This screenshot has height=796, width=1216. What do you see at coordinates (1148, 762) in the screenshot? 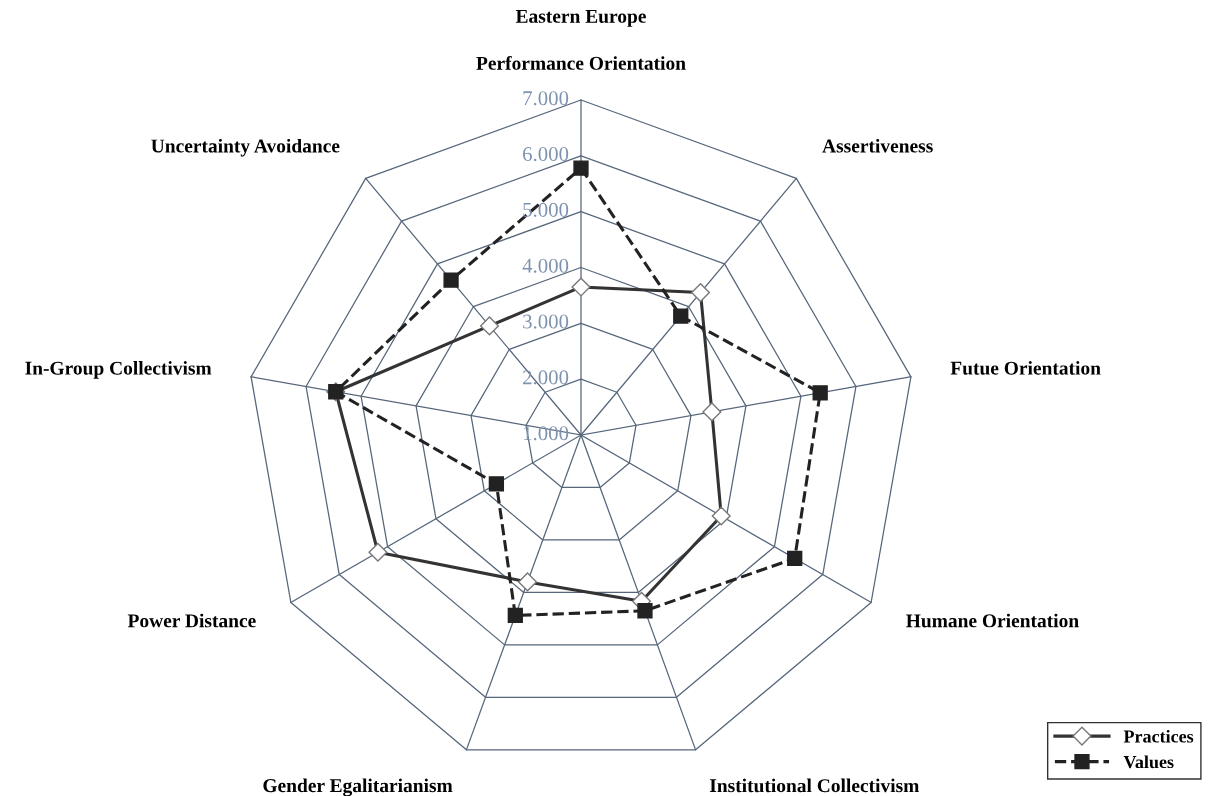
I see `legend-label: Values` at bounding box center [1148, 762].